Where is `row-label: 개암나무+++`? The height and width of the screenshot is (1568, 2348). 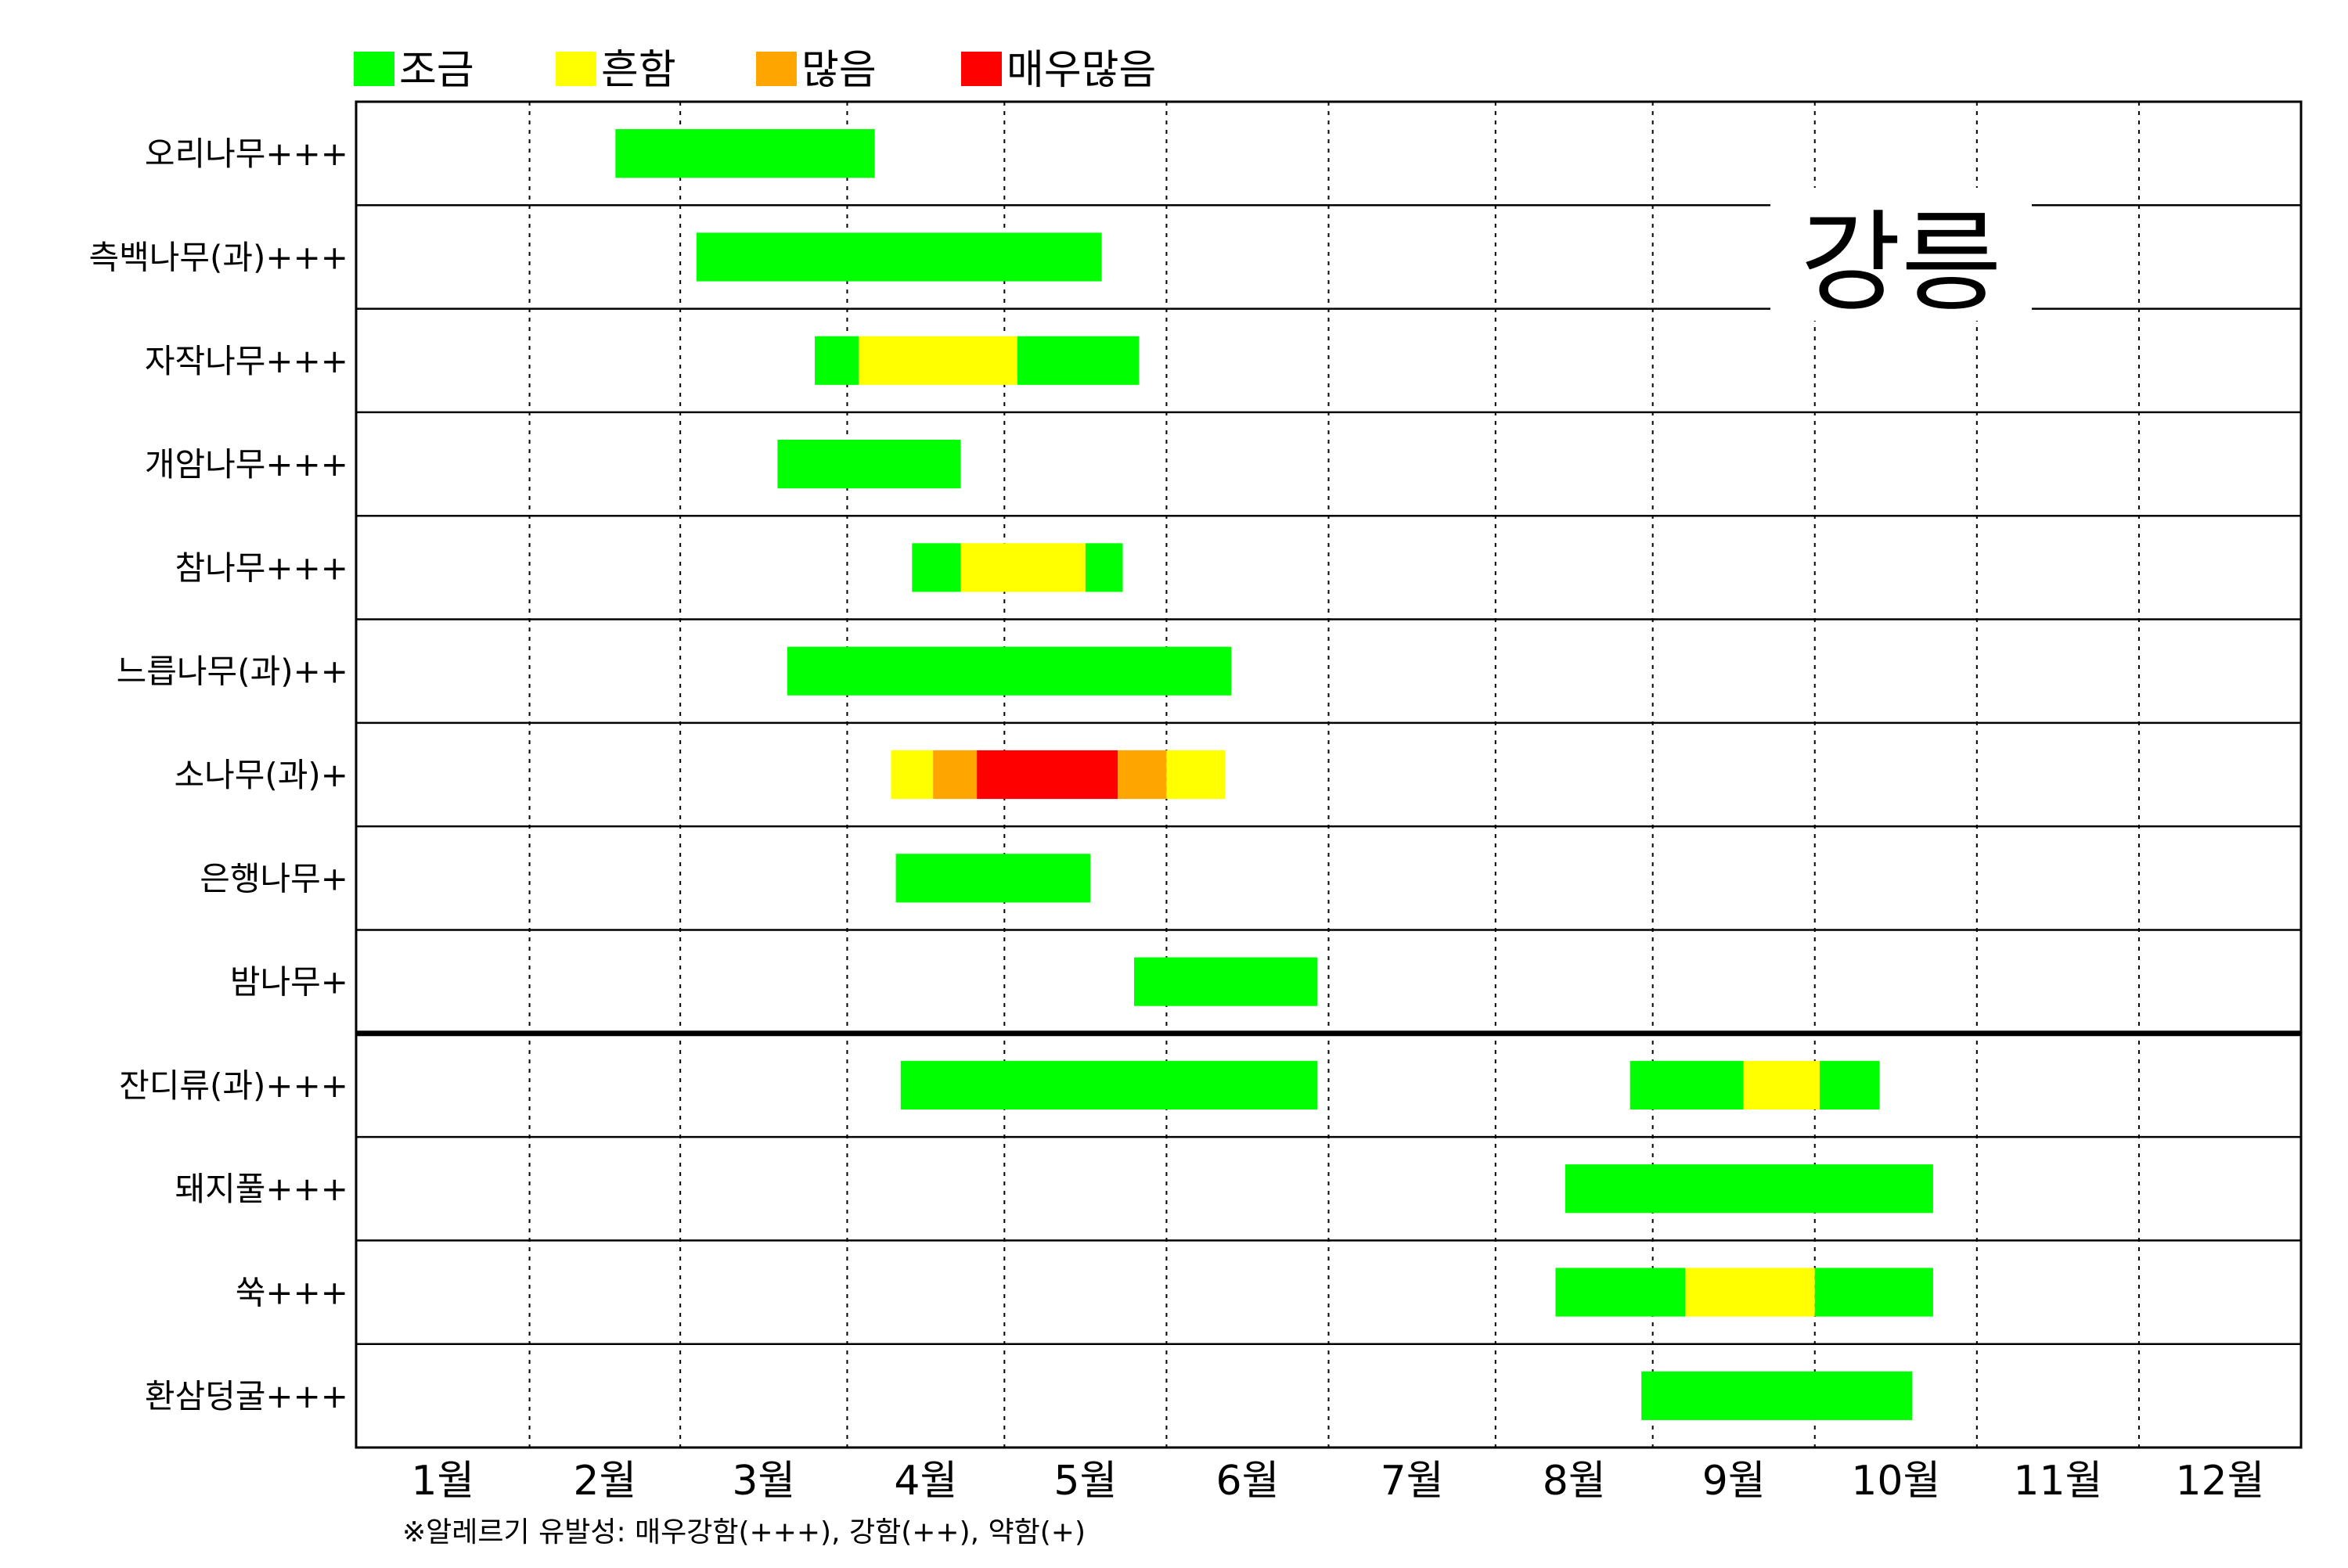 row-label: 개암나무+++ is located at coordinates (246, 465).